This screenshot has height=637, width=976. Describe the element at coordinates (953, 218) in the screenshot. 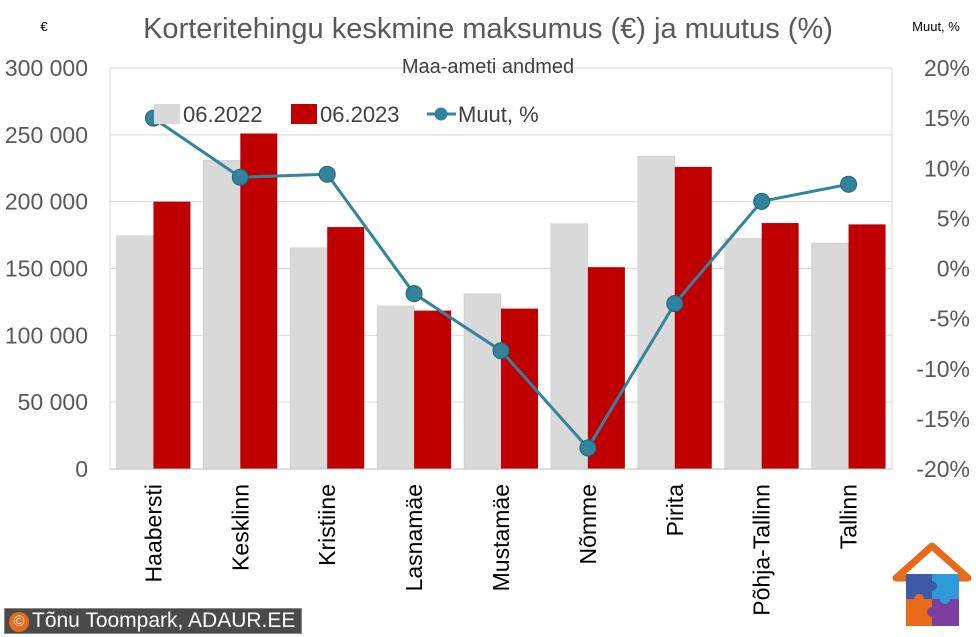

I see `y-right-tick-label: 5%` at that location.